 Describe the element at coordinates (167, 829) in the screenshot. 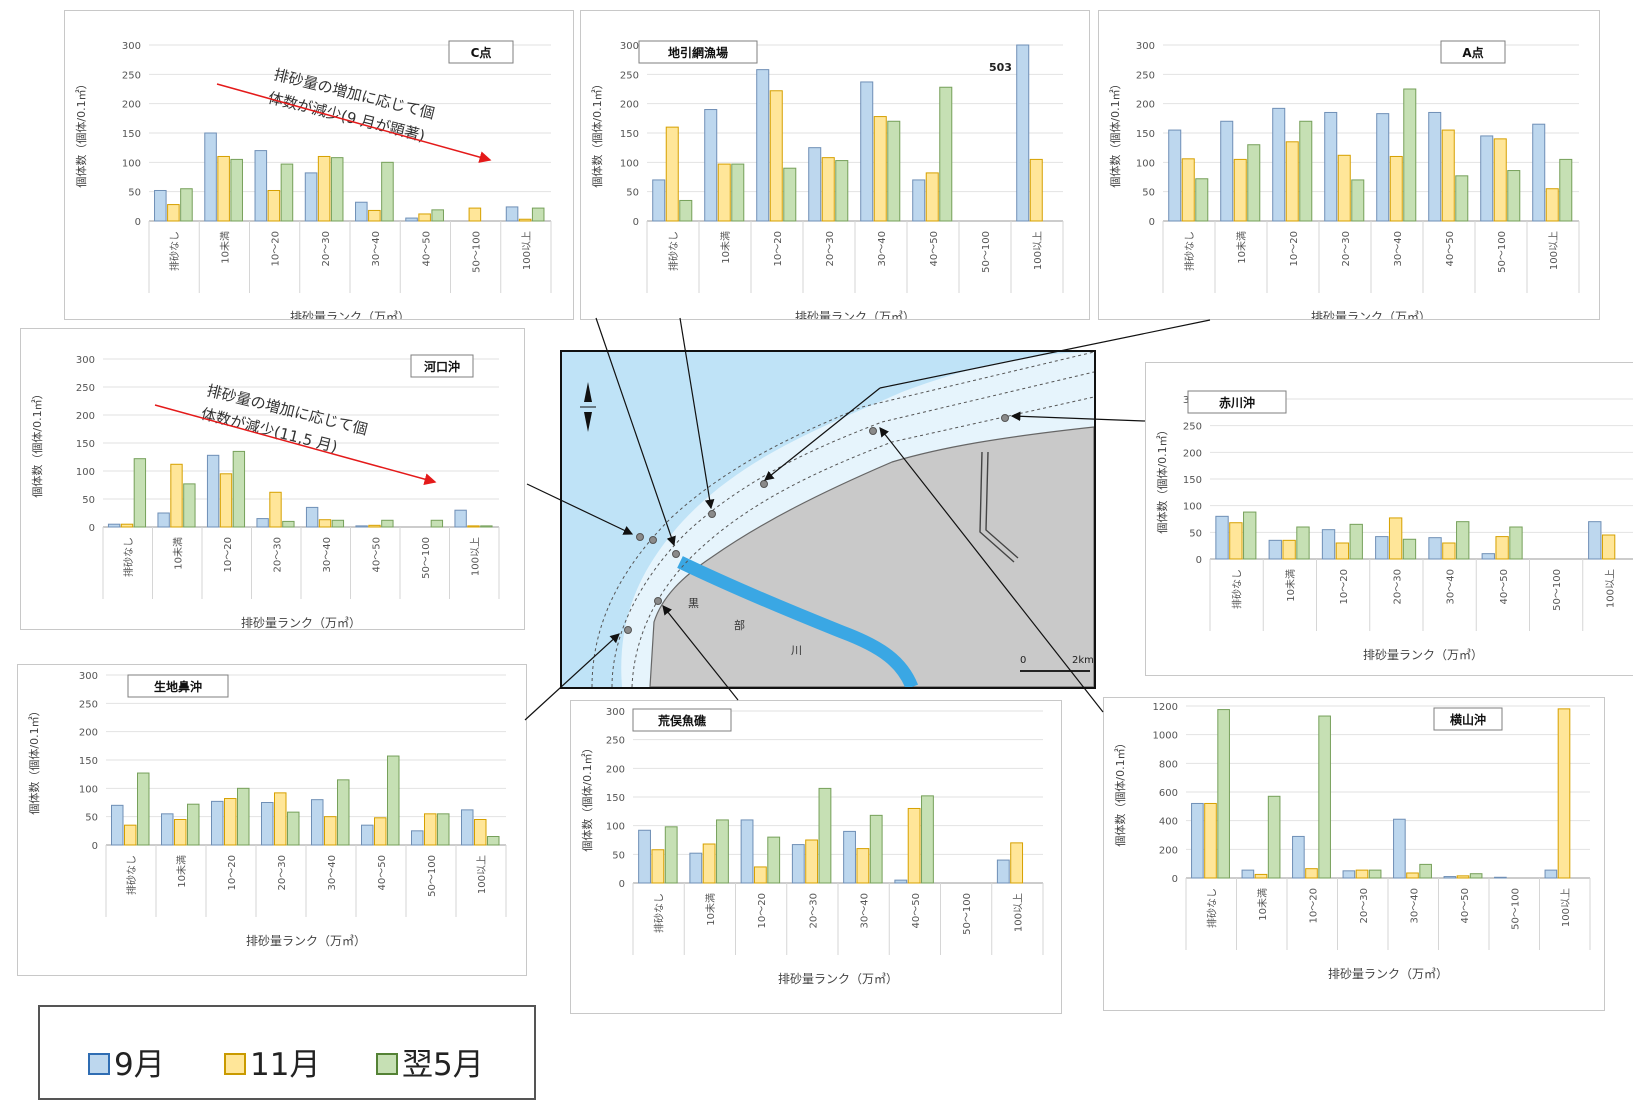

I see `bar-ikuji-s0-c1` at that location.